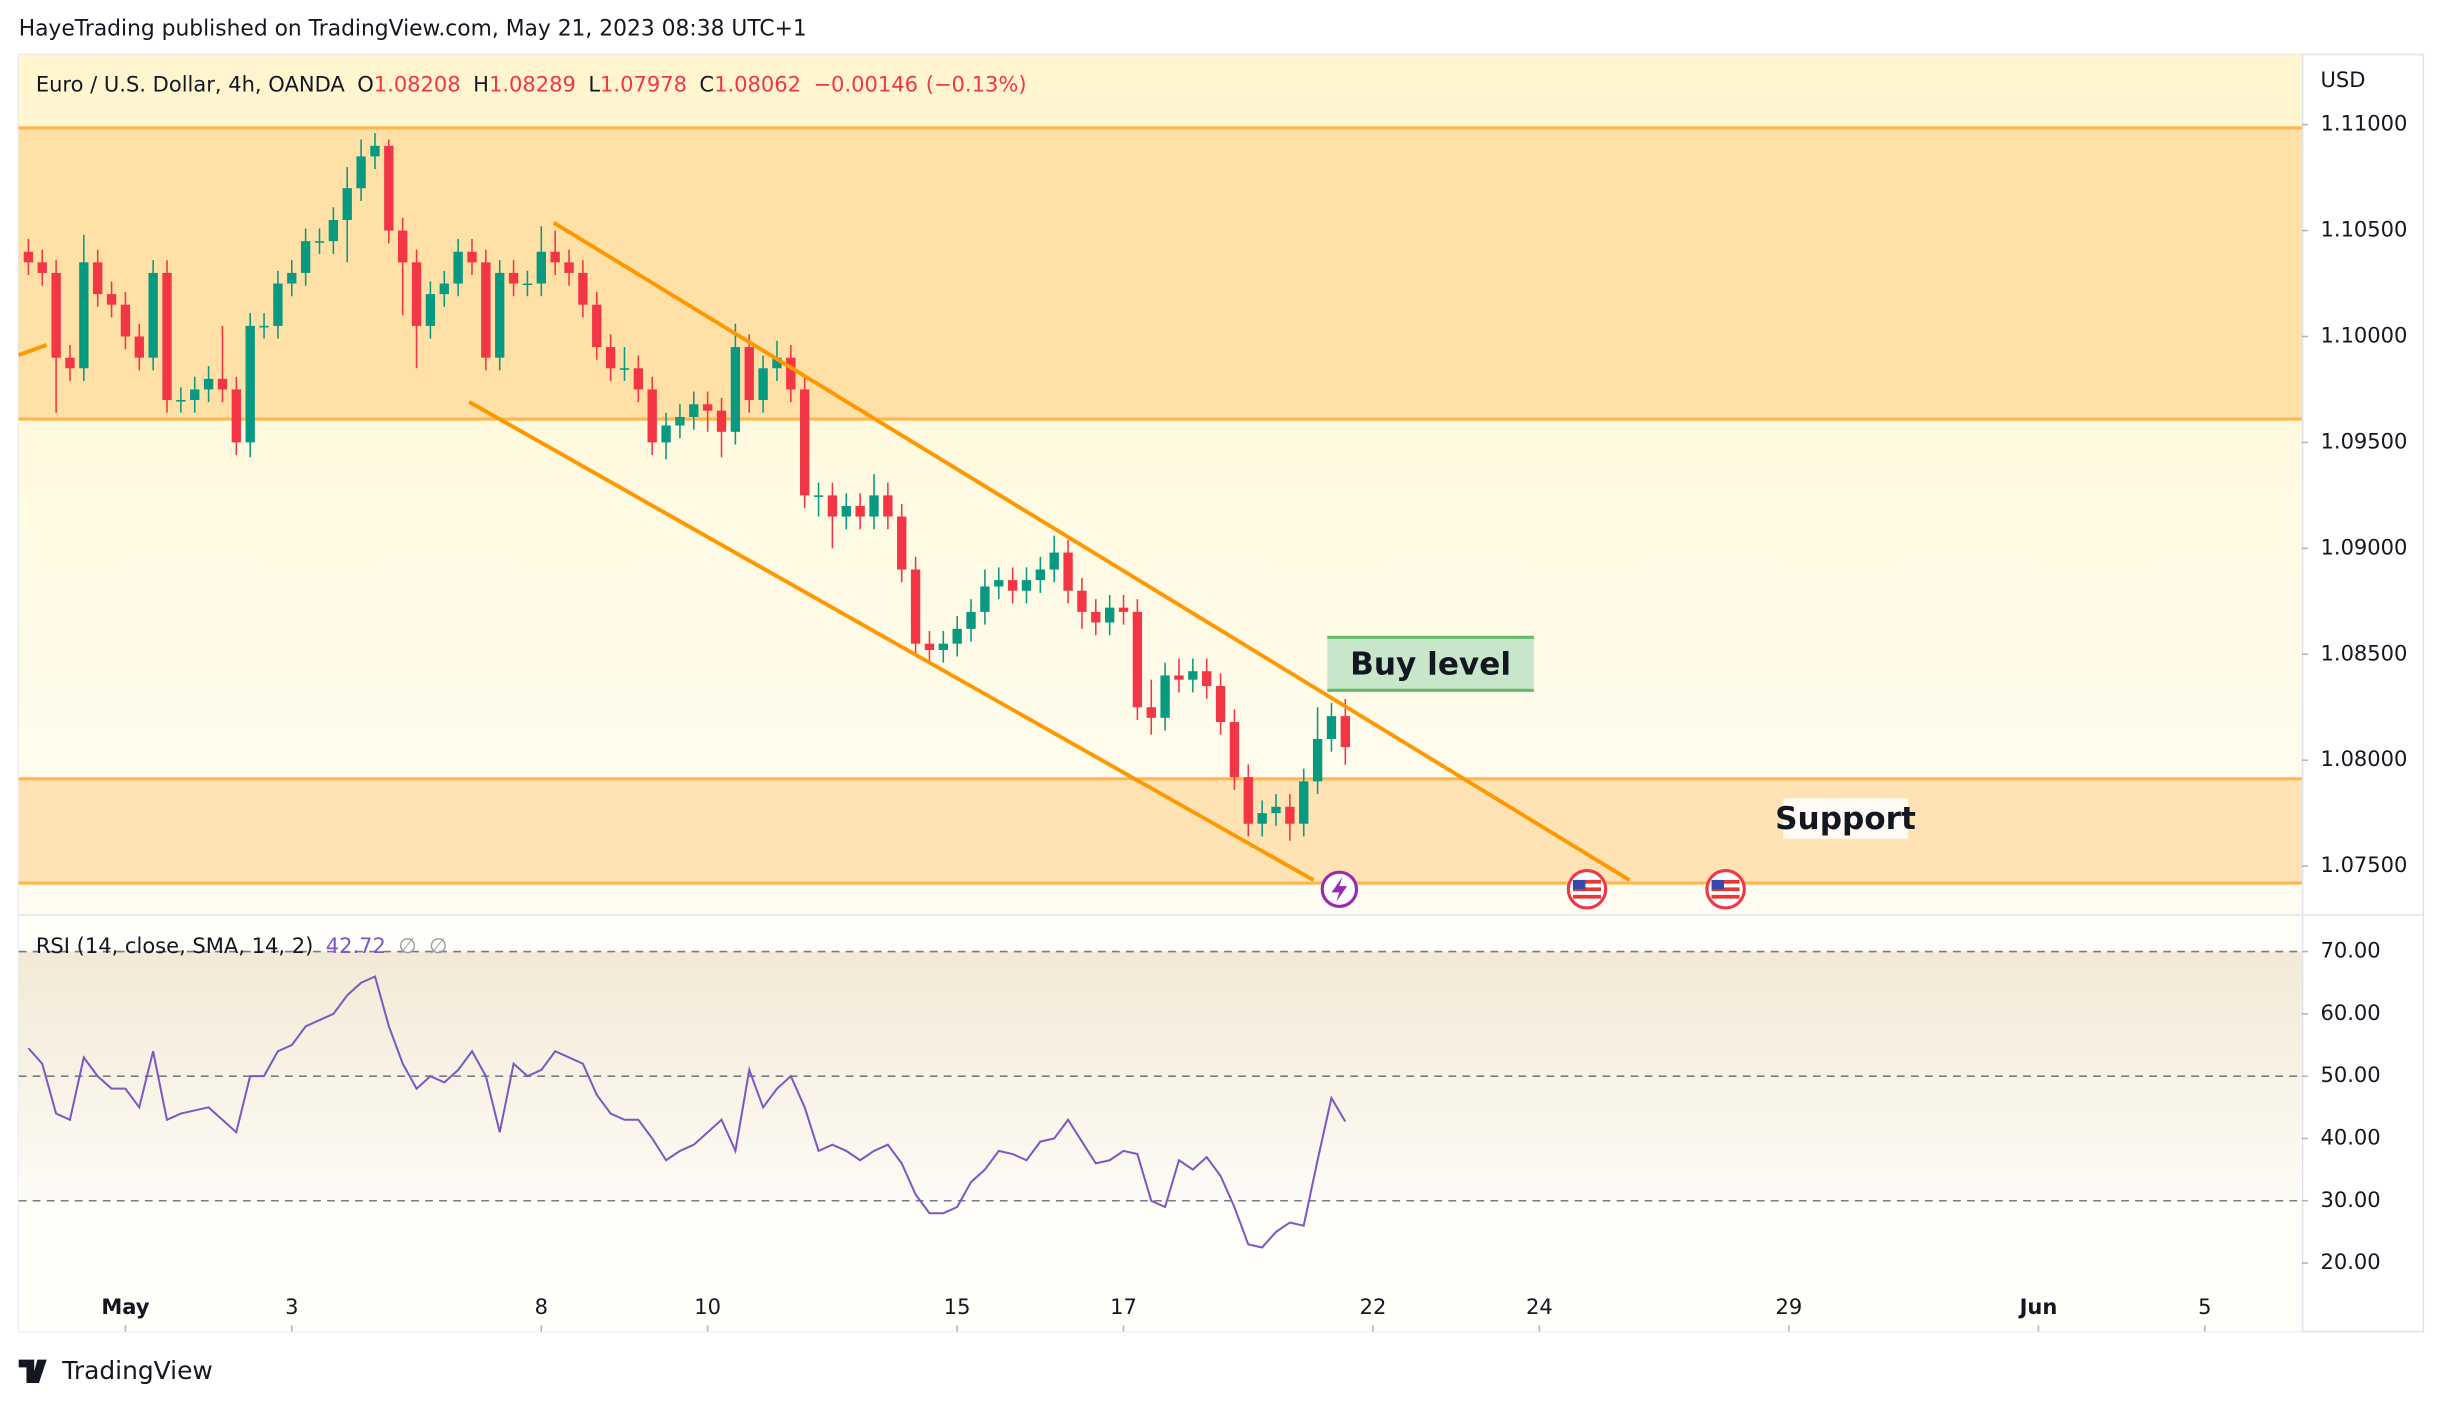 This screenshot has height=1404, width=2442. I want to click on change-pct: (−0.13%), so click(976, 84).